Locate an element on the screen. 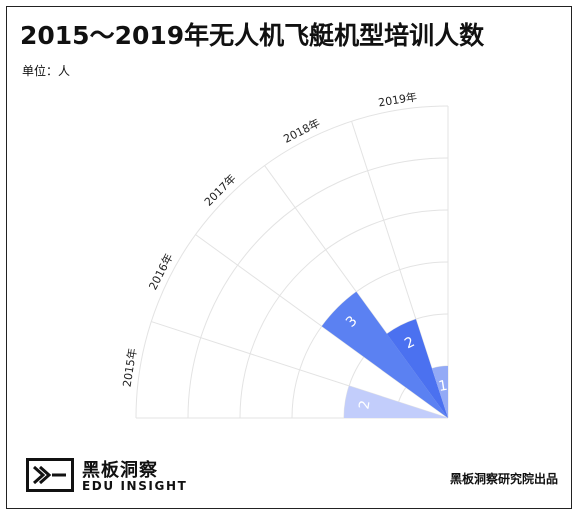  credit-text: 黑板洞察研究院出品 is located at coordinates (503, 479).